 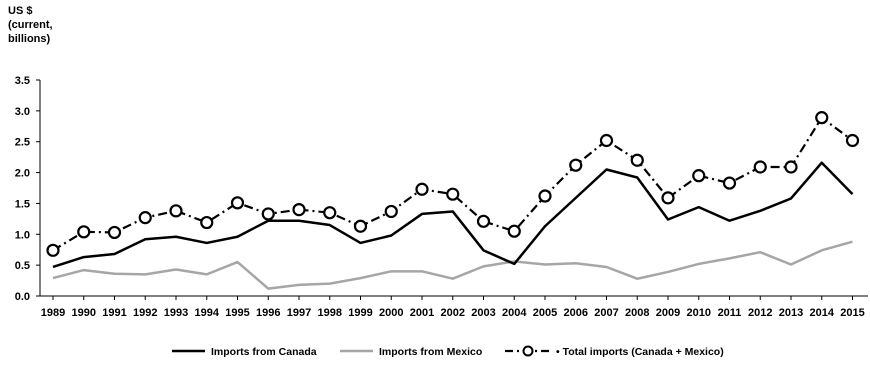 I want to click on x-tick-label: 2005, so click(x=545, y=313).